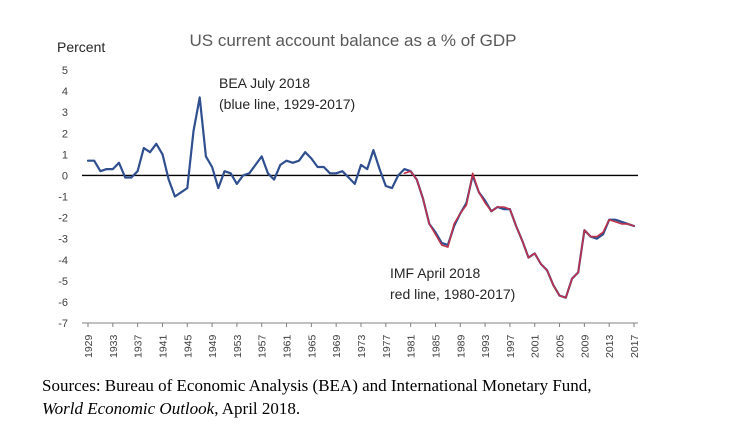 This screenshot has width=738, height=445. Describe the element at coordinates (63, 282) in the screenshot. I see `y-tick-label: -5` at that location.